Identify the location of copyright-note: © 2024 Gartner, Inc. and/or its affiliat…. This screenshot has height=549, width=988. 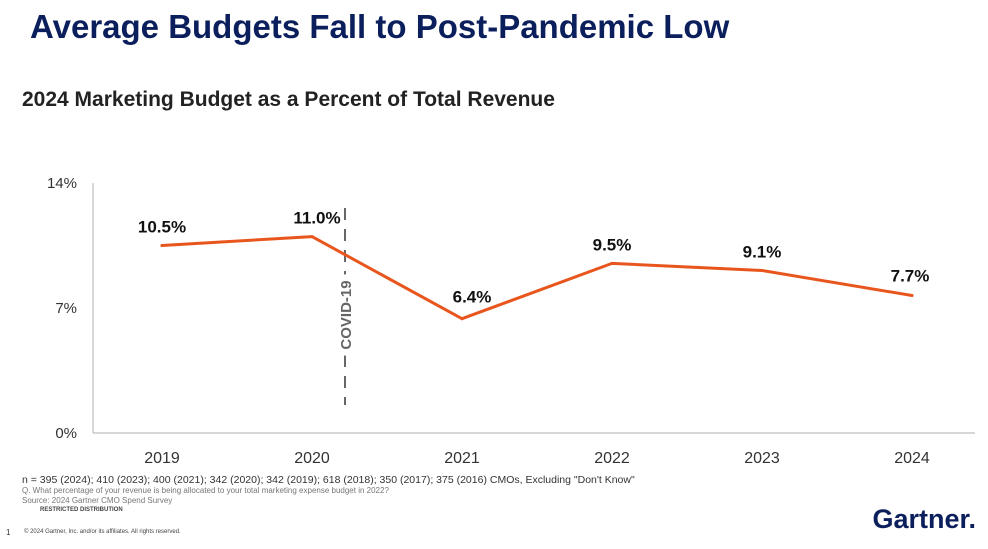
(102, 532).